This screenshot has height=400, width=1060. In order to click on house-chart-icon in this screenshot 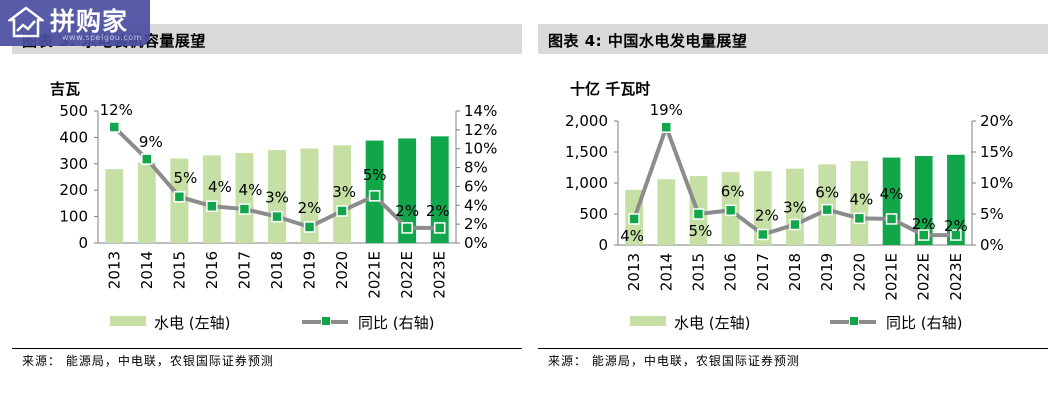, I will do `click(26, 22)`.